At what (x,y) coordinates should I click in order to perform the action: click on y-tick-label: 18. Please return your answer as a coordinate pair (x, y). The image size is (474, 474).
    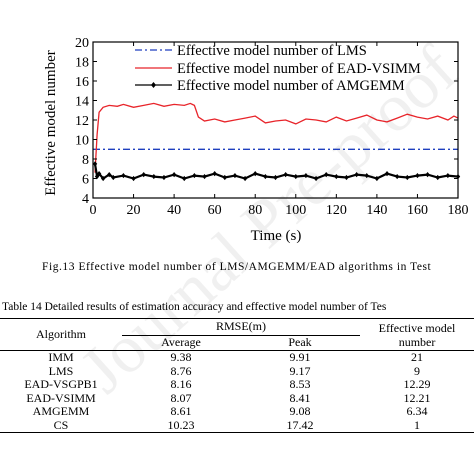
    Looking at the image, I should click on (82, 63).